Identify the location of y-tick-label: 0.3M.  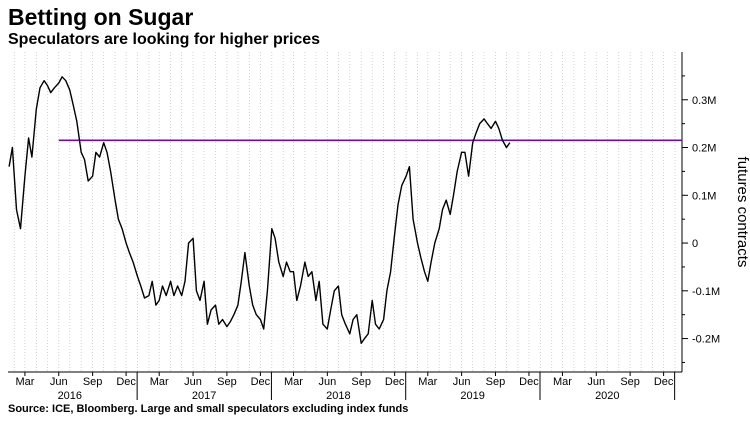
(704, 101).